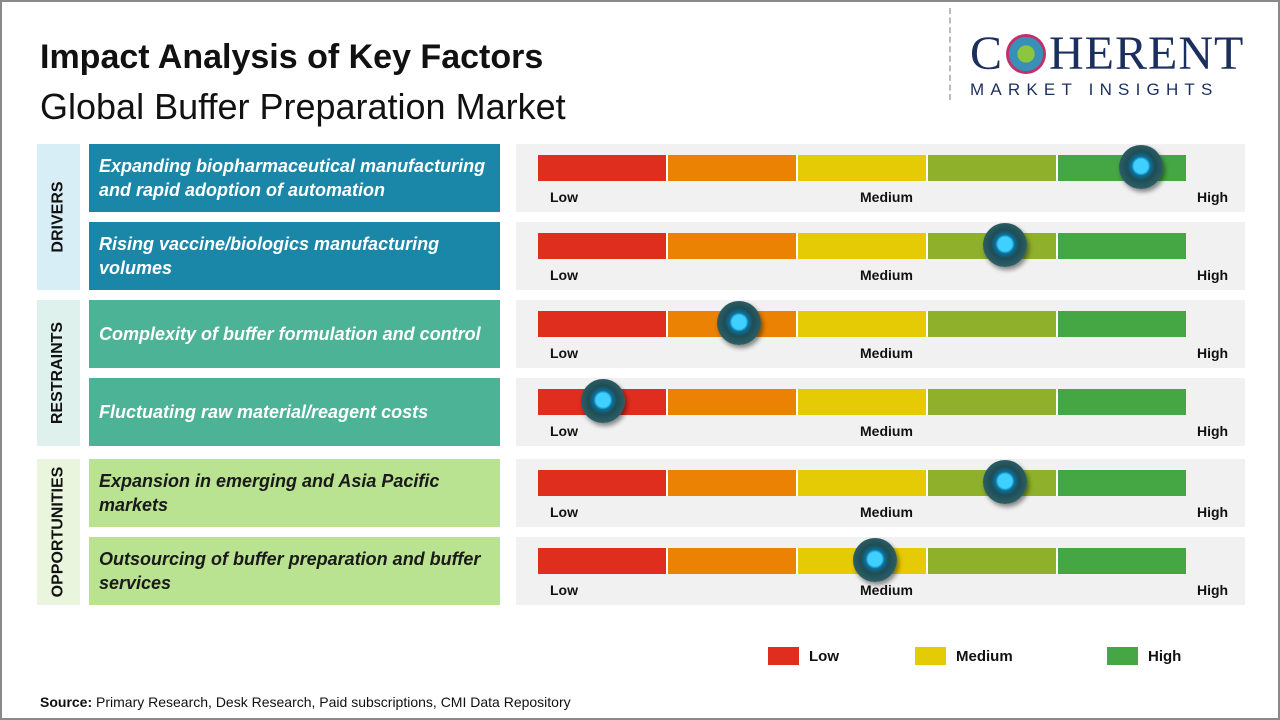 This screenshot has width=1280, height=720. I want to click on divider, so click(950, 54).